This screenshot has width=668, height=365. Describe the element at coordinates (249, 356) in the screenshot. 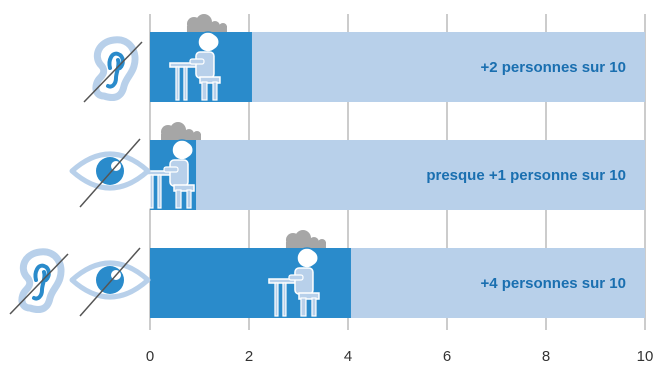

I see `tick-label: 2` at that location.